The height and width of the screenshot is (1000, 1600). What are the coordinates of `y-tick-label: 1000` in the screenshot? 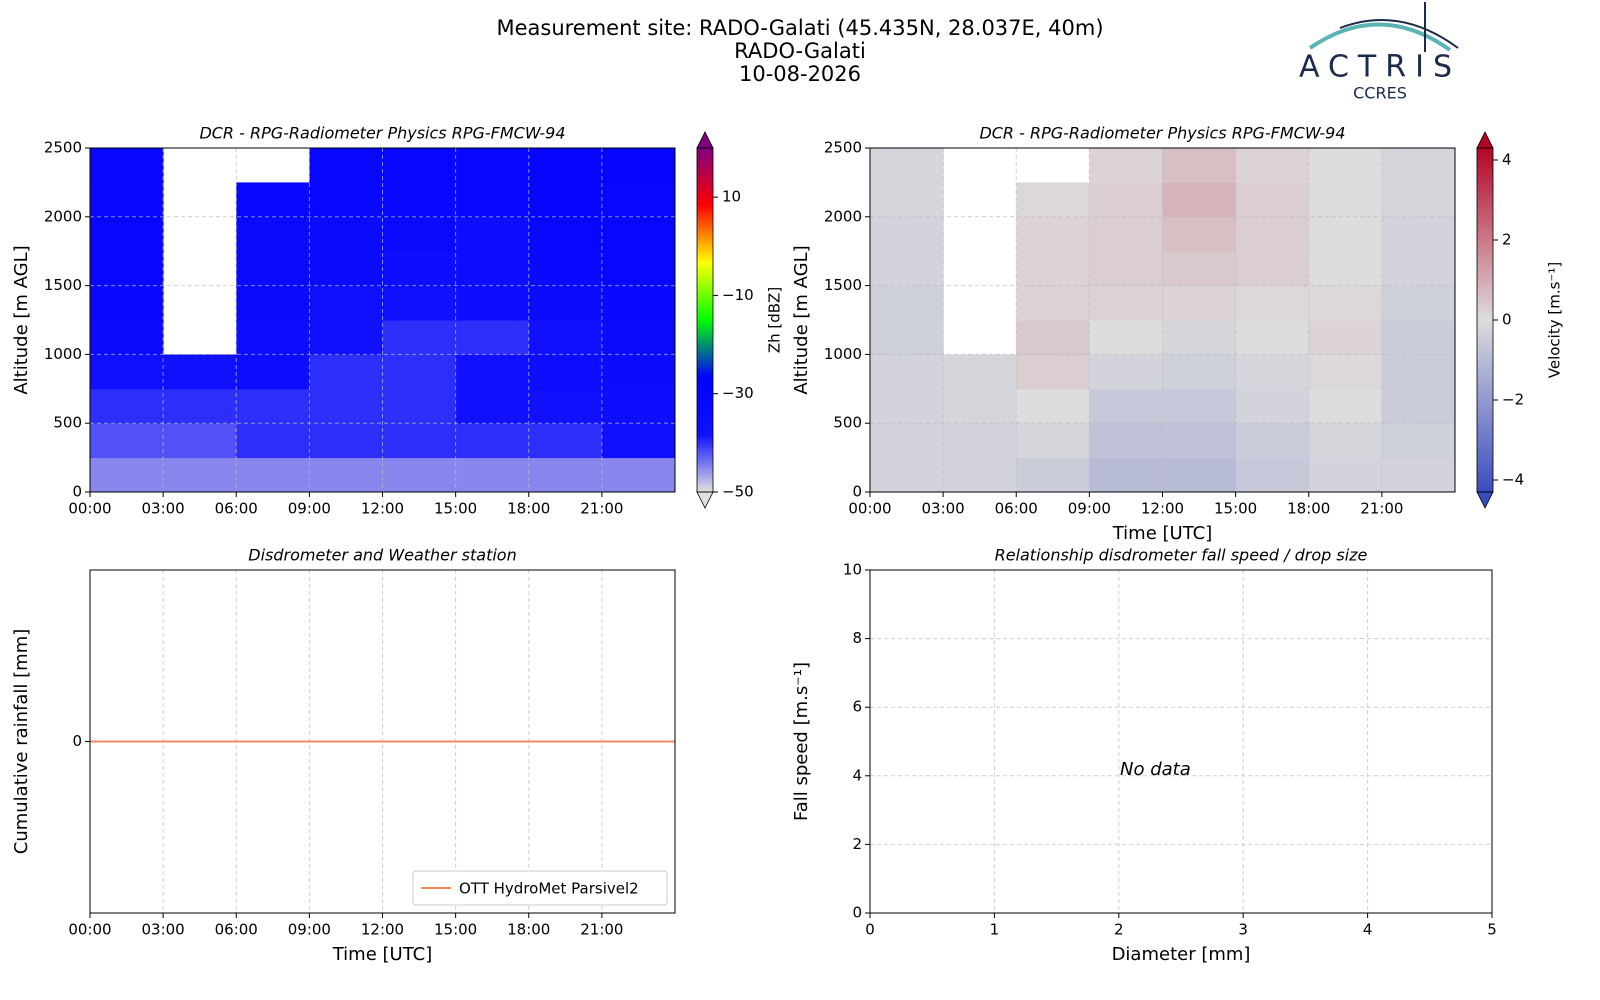 It's located at (63, 354).